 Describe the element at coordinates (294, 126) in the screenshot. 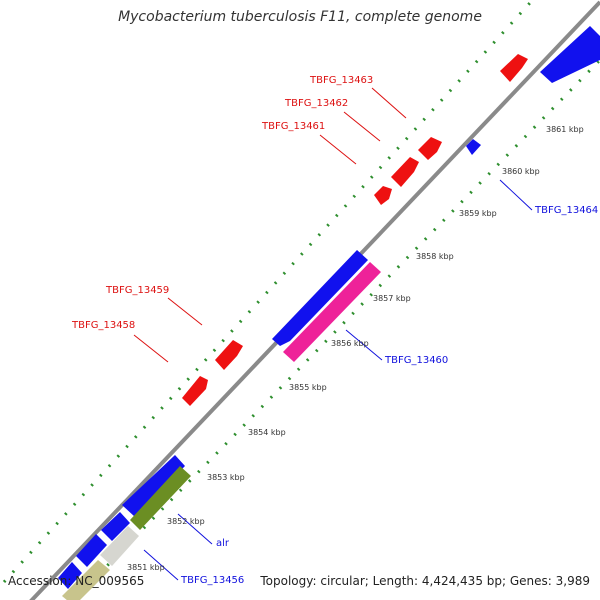

I see `gene-label: TBFG_13461` at that location.